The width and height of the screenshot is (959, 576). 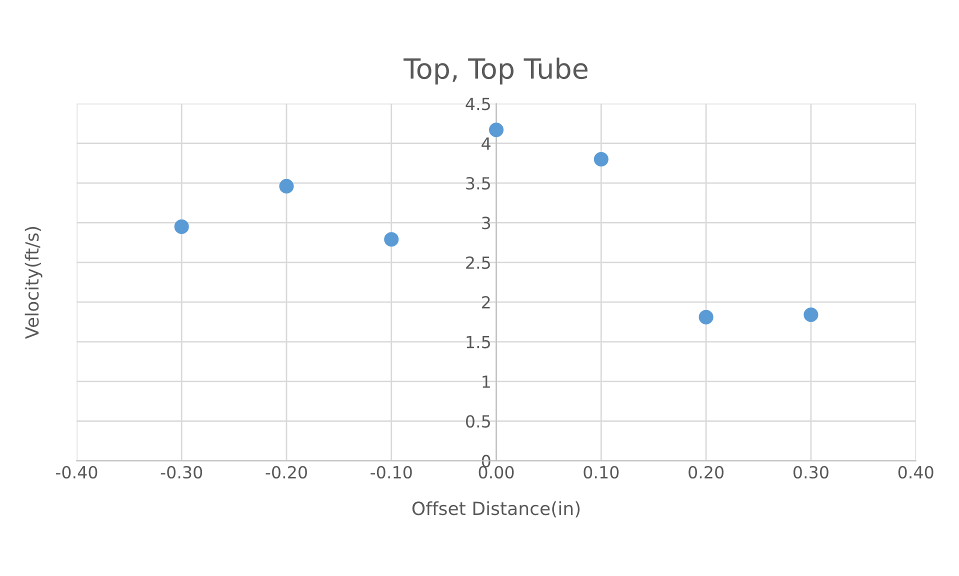 What do you see at coordinates (811, 472) in the screenshot?
I see `x-tick-label: 0.30` at bounding box center [811, 472].